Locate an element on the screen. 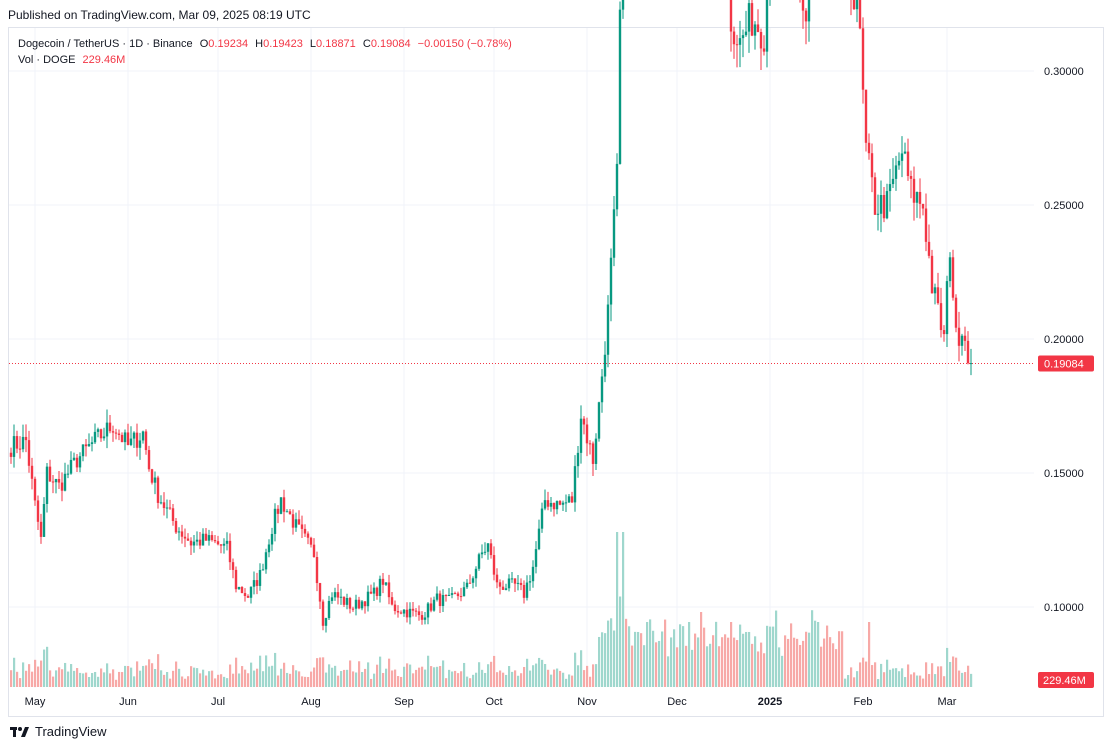  x-tick-label: Oct is located at coordinates (493, 702).